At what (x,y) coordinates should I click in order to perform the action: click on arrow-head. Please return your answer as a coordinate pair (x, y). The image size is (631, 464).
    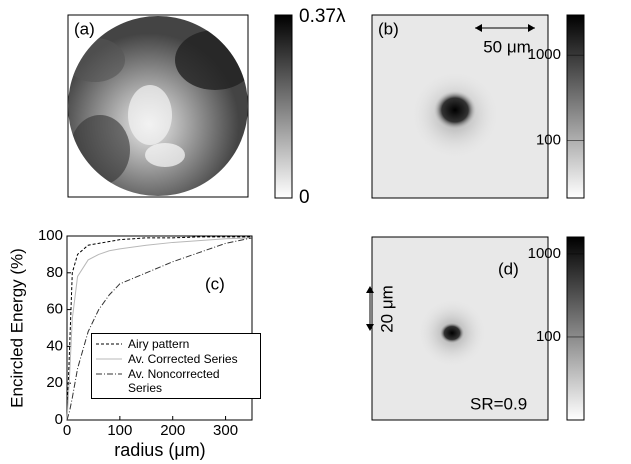
    Looking at the image, I should click on (505, 28).